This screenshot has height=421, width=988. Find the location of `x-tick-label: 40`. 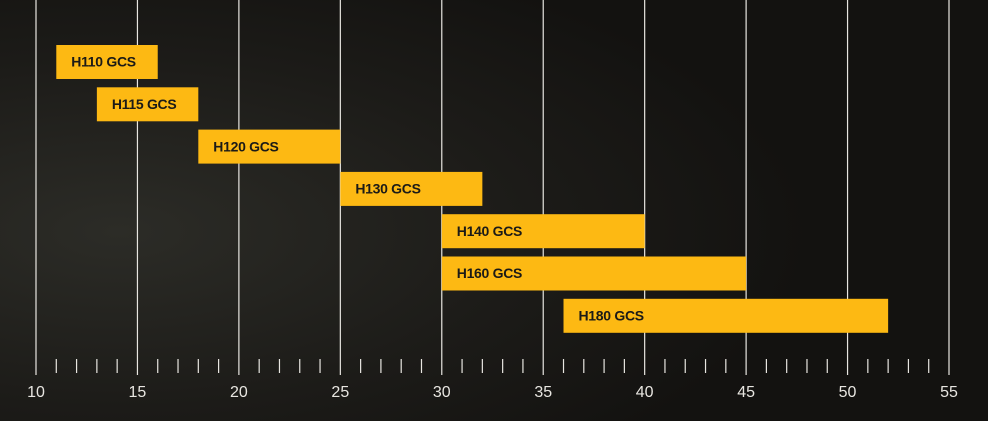

x-tick-label: 40 is located at coordinates (645, 392).